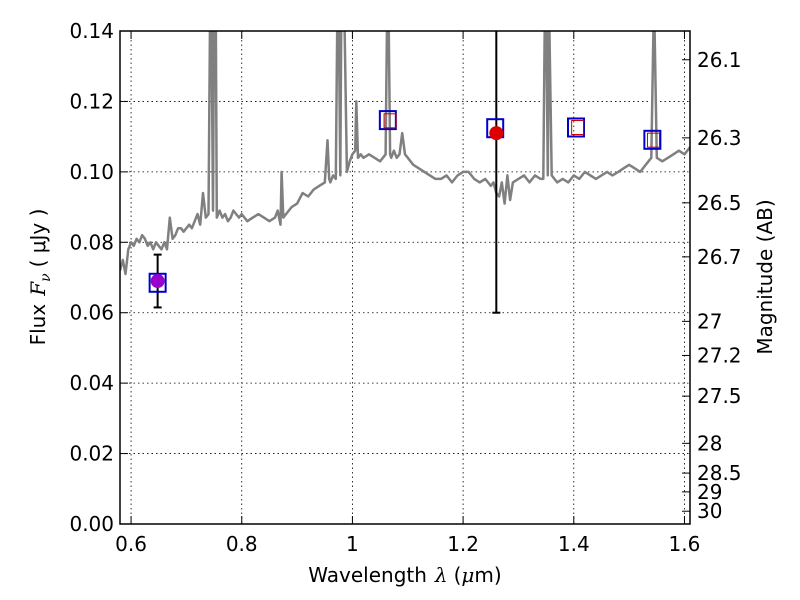 The height and width of the screenshot is (600, 800). Describe the element at coordinates (709, 511) in the screenshot. I see `magnitude-tick-label: 30` at that location.